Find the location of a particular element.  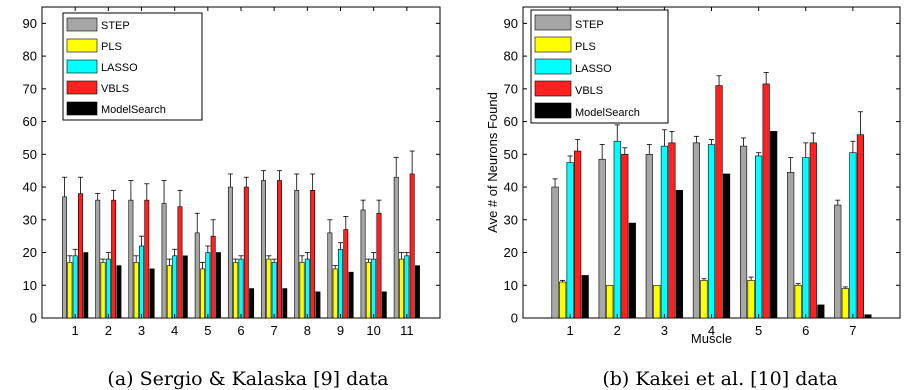

x-axis-label: Muscle is located at coordinates (711, 338).